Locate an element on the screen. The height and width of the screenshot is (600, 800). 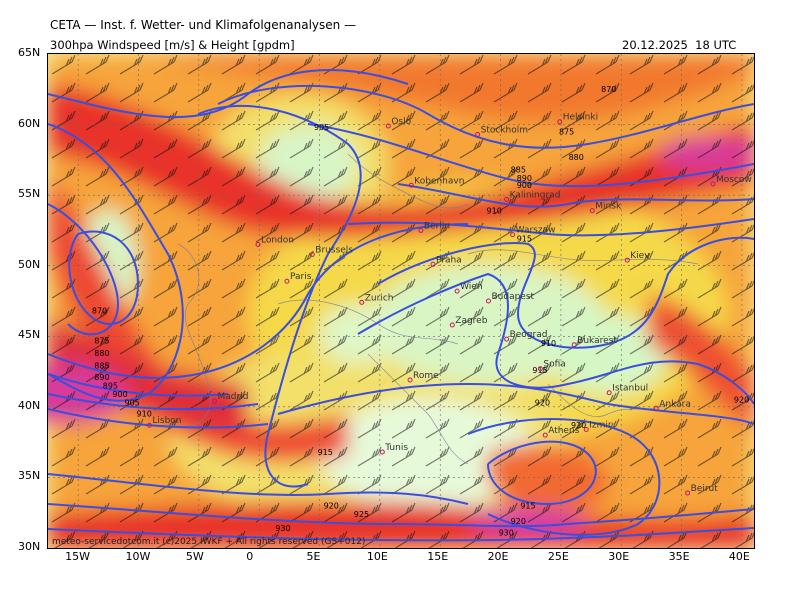
city-label: Berlin is located at coordinates (437, 226).